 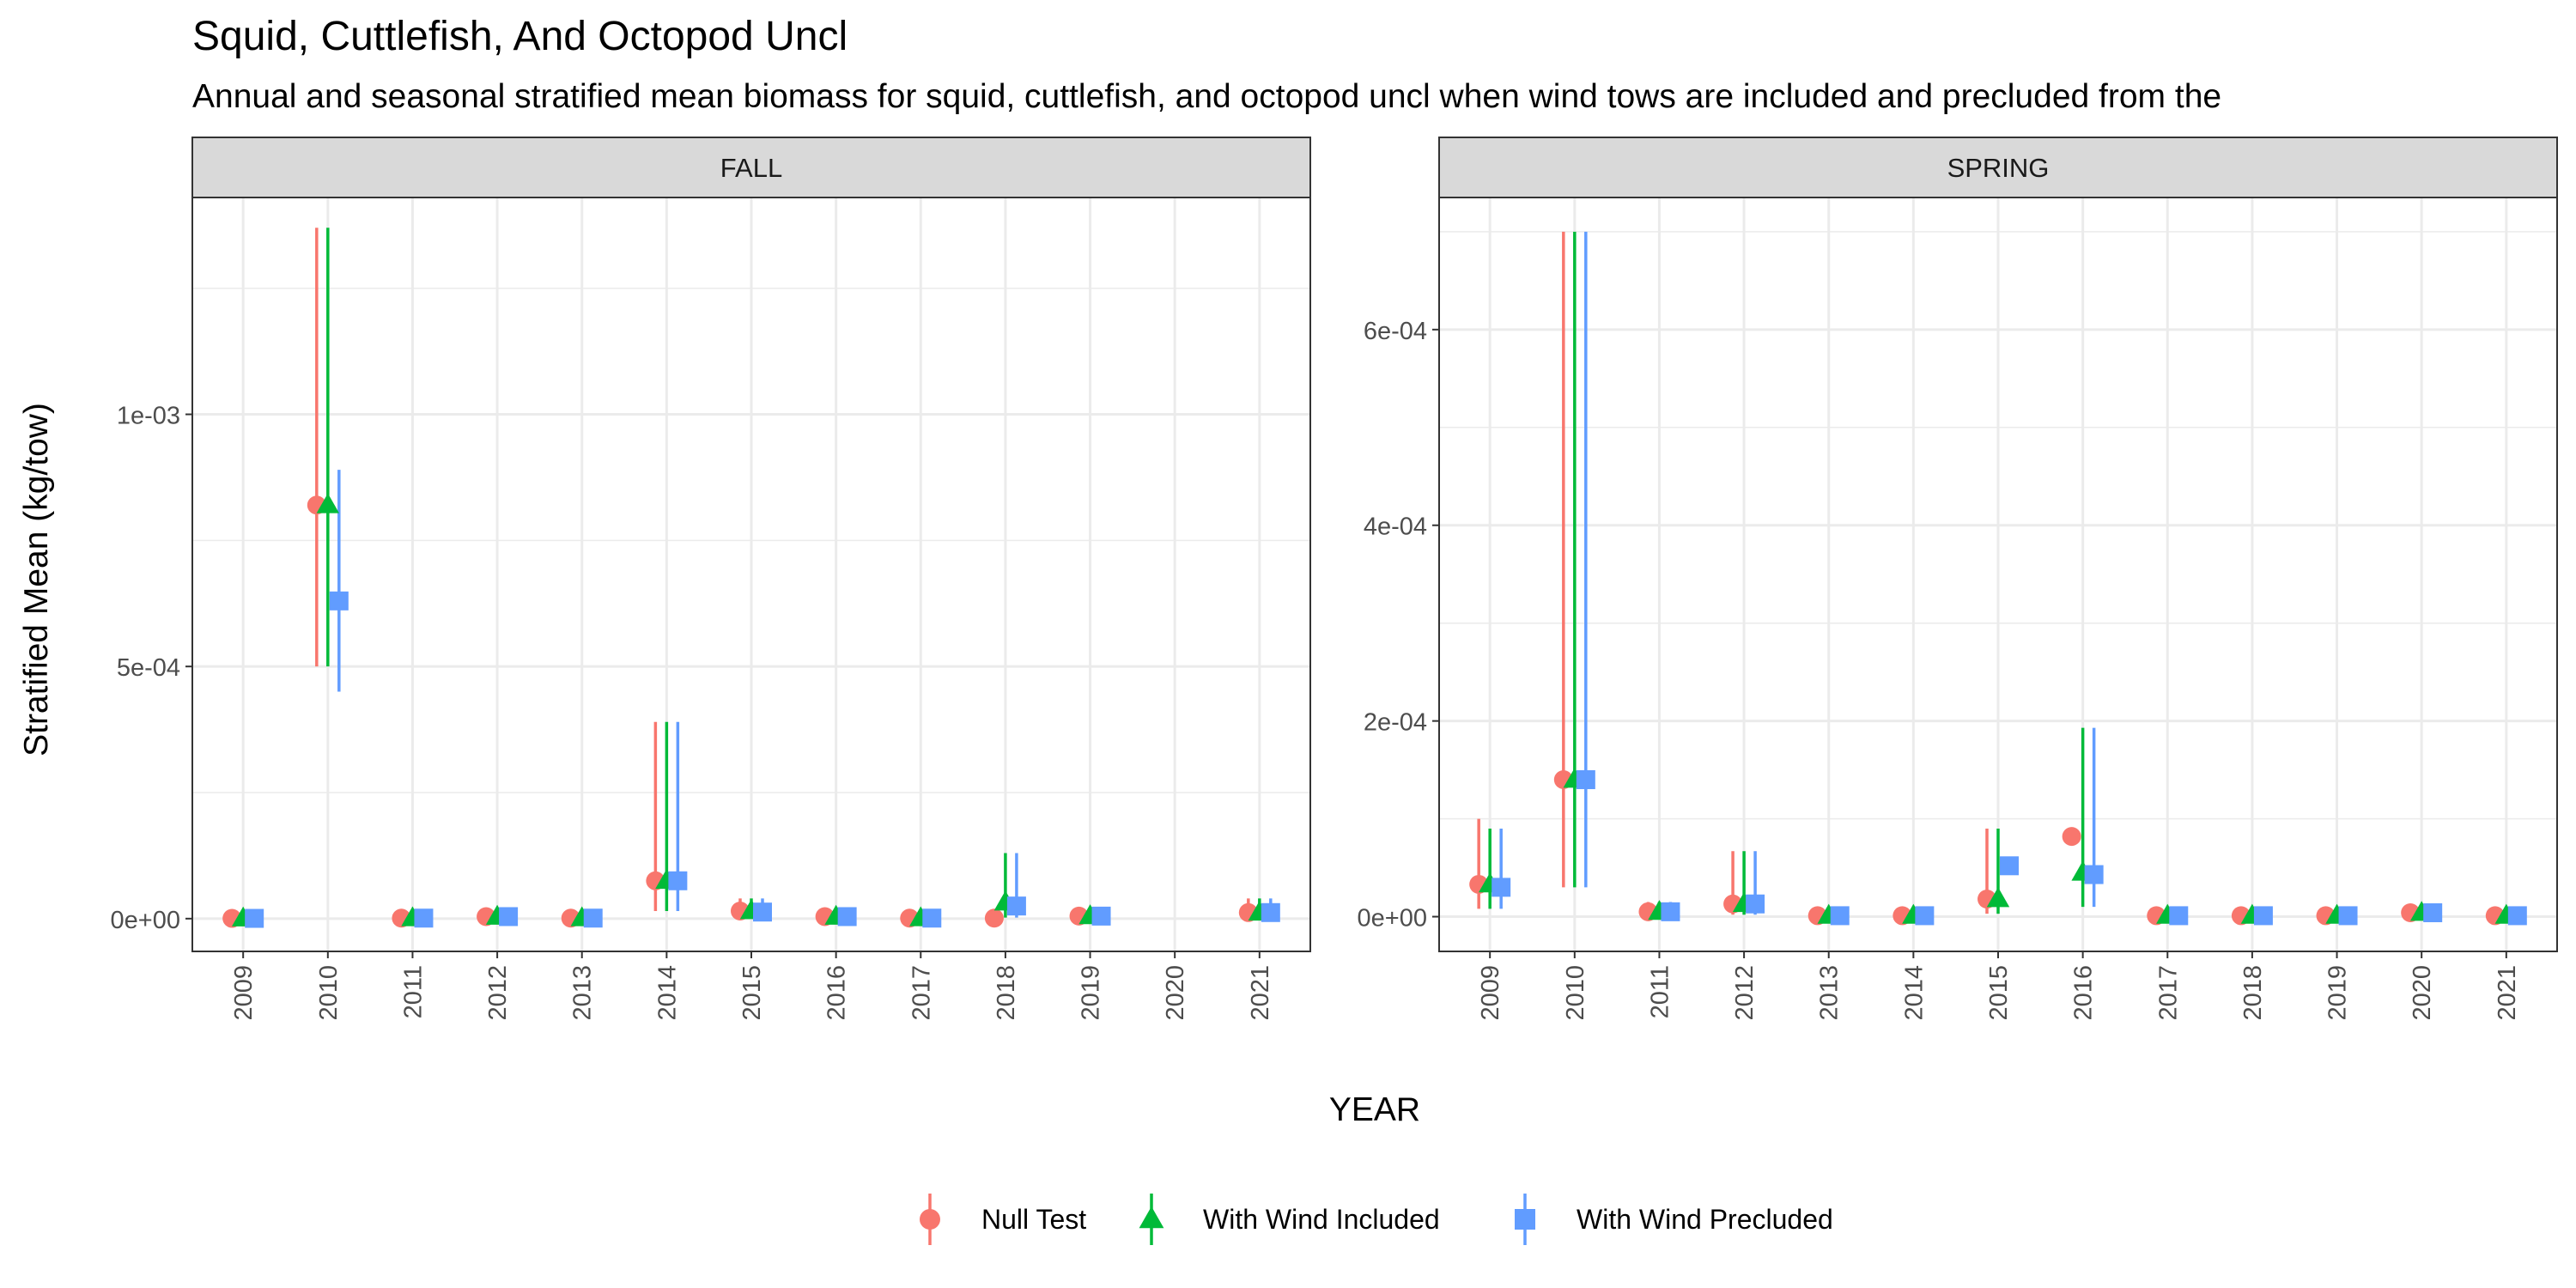 I want to click on facet-strip-label: FALL, so click(x=751, y=168).